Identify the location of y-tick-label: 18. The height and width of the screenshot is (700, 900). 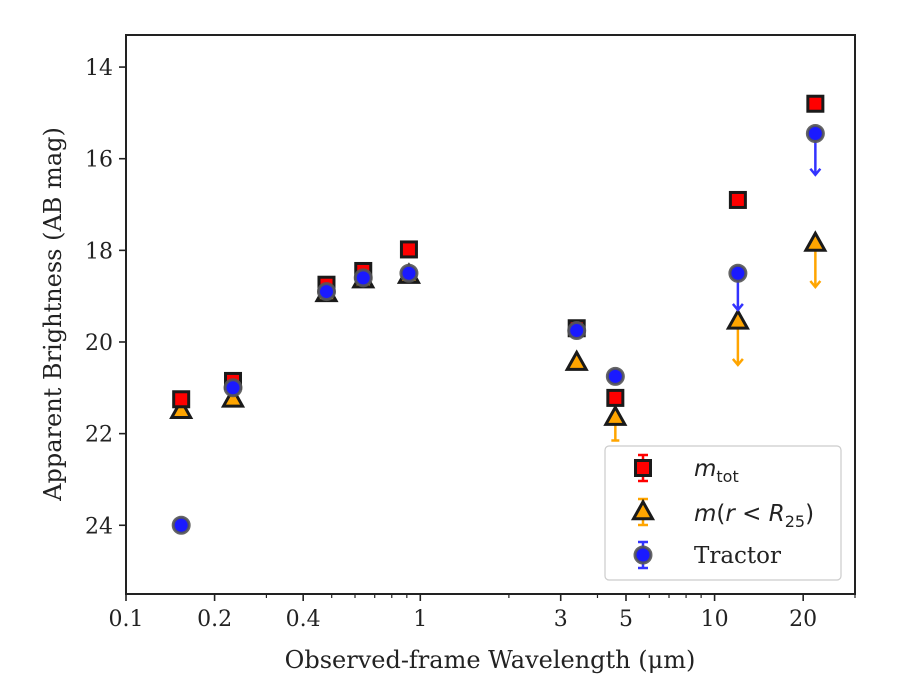
(99, 251).